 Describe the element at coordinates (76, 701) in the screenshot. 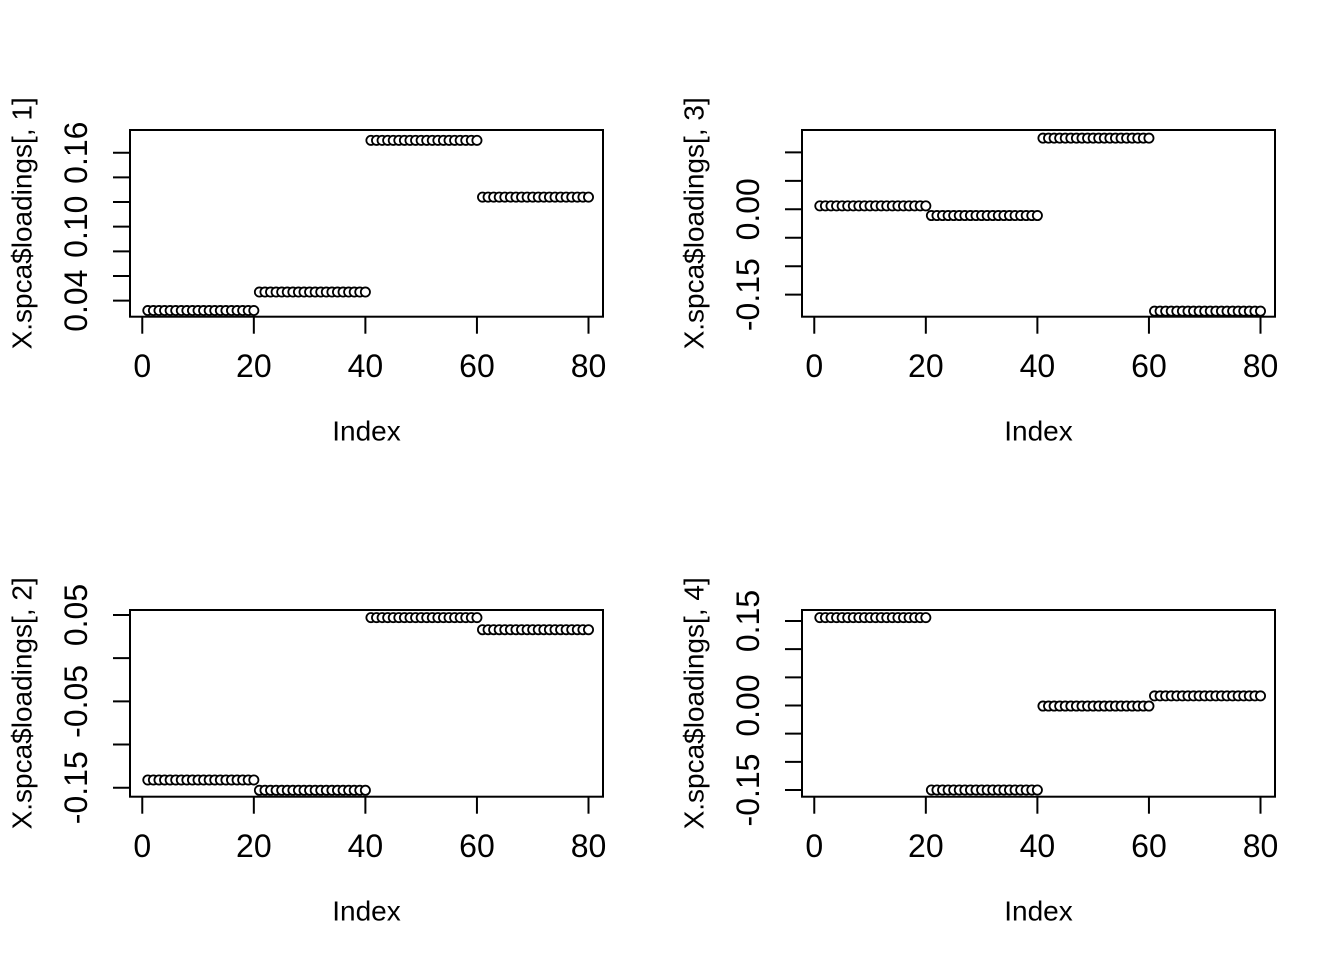

I see `y-axis-tick-label: -0.05` at that location.